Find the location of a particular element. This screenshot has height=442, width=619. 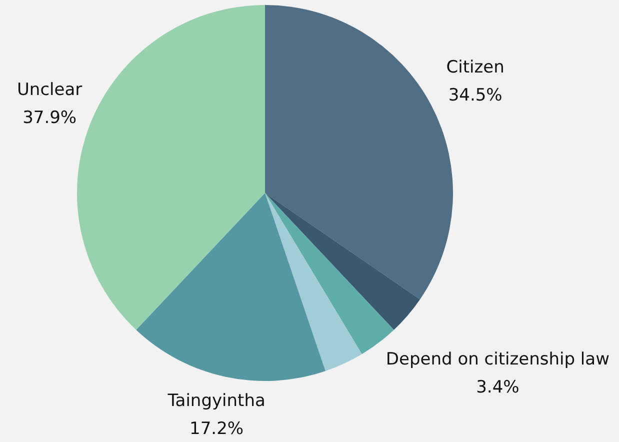

data-label: 34.5% is located at coordinates (475, 96).